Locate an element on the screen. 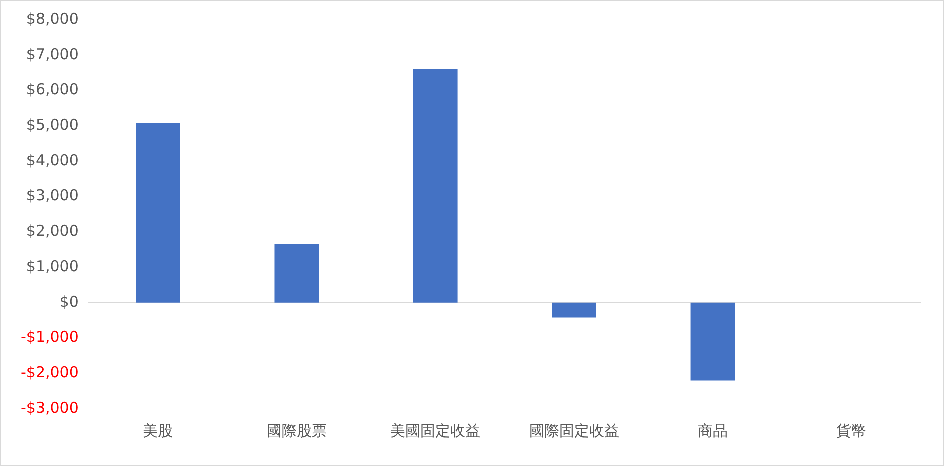  x-tick-label: 國際股票 is located at coordinates (296, 431).